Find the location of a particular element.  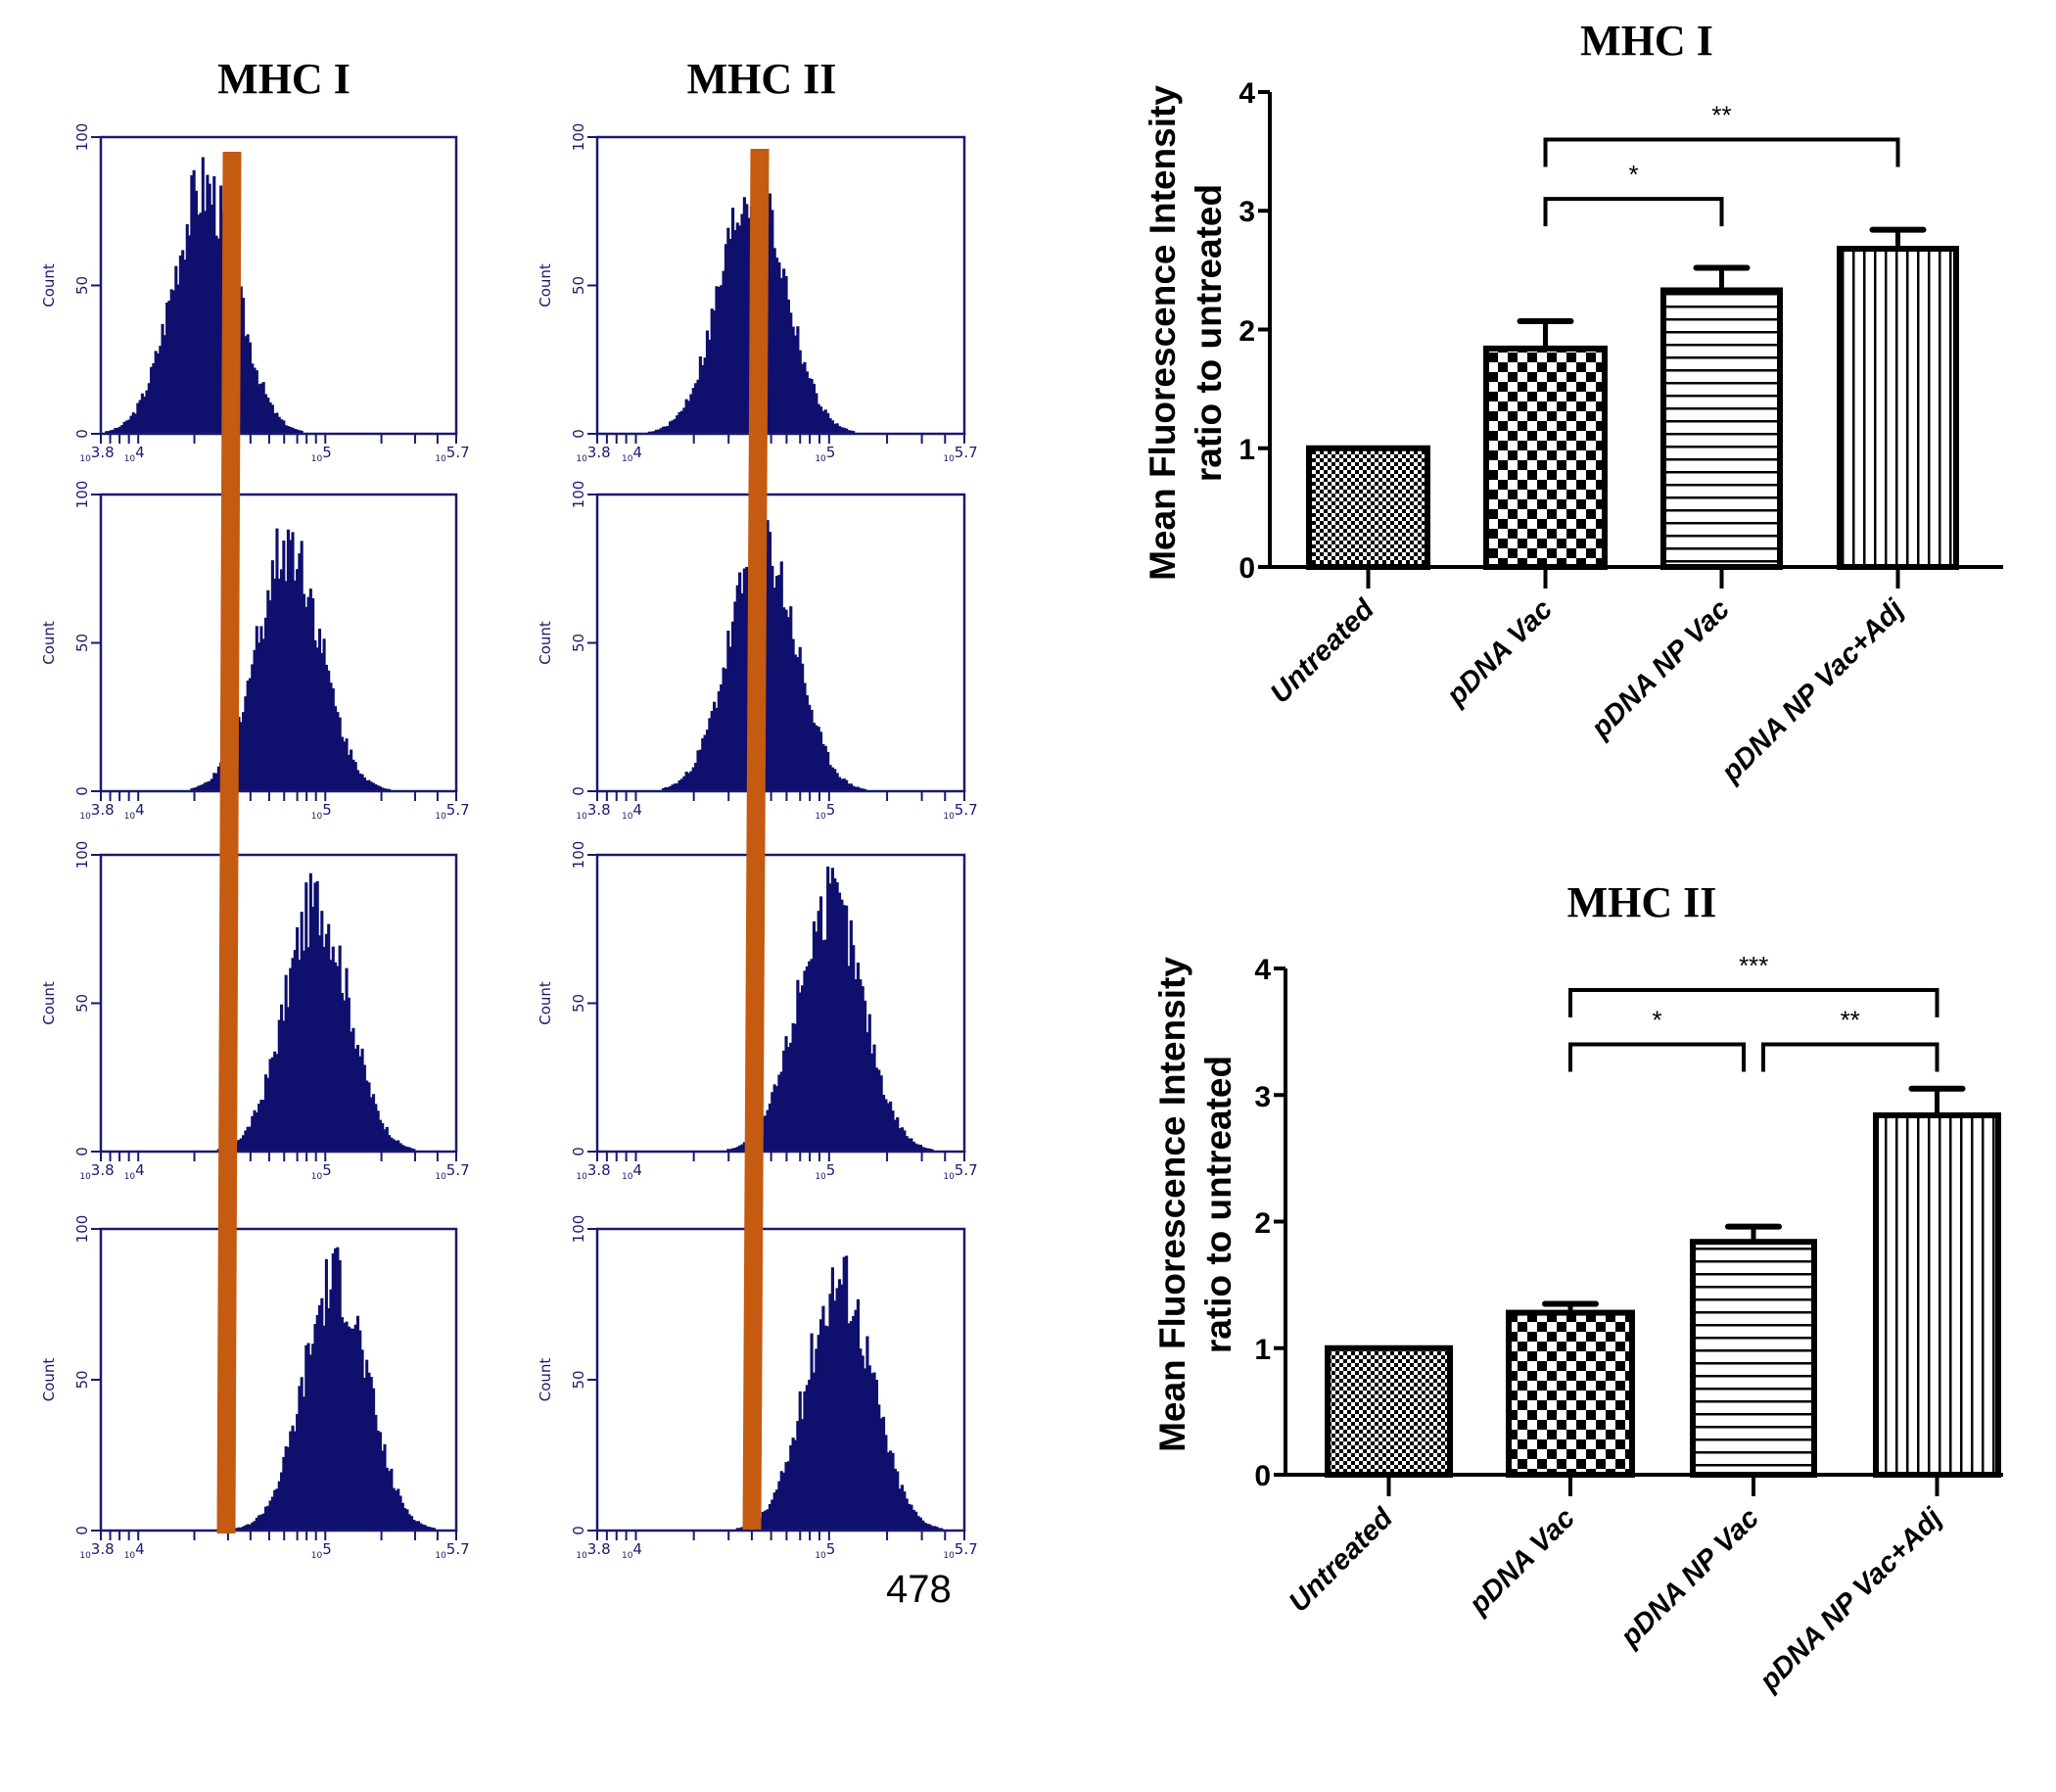

histogram-panel-mhc2-2: 0 50 100 Count 103.8 10⁴ 10⁵ 105.7 is located at coordinates (757, 651).